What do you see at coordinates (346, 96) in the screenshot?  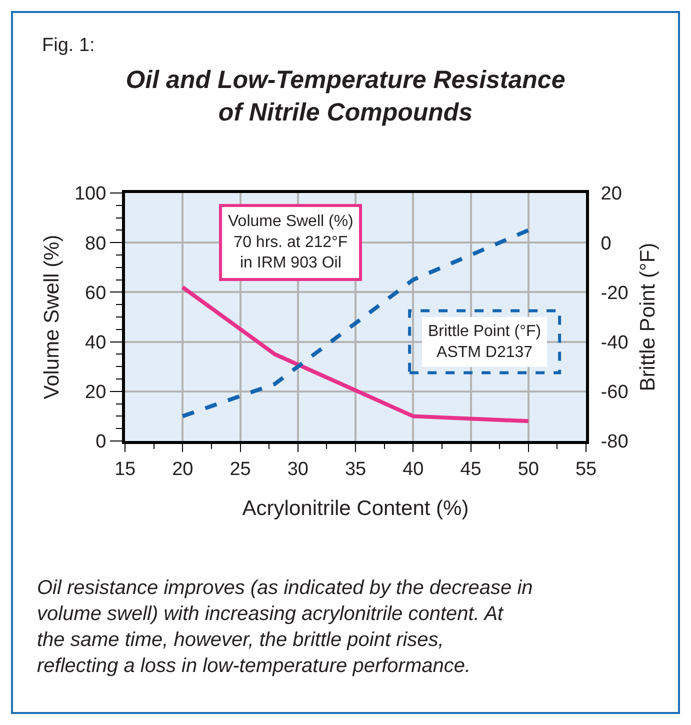 I see `chart-title: Oil and Low-Temperature Resistance of Nitrile Compounds` at bounding box center [346, 96].